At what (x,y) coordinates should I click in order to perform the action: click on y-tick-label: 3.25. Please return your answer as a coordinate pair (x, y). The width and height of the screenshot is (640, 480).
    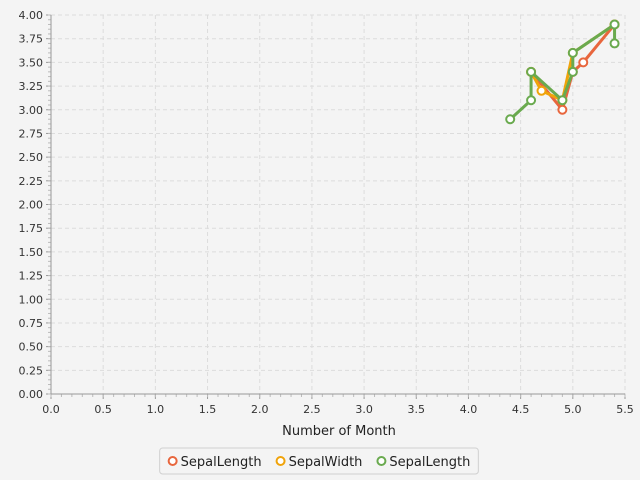
    Looking at the image, I should click on (31, 86).